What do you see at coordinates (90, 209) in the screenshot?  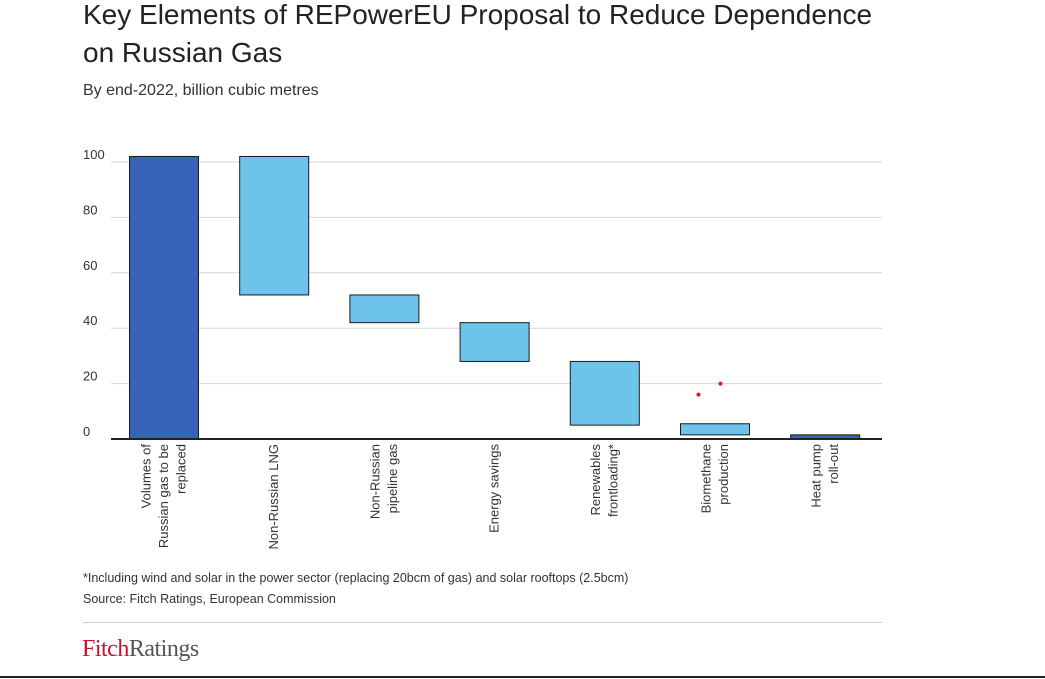 I see `y-tick-label: 80` at bounding box center [90, 209].